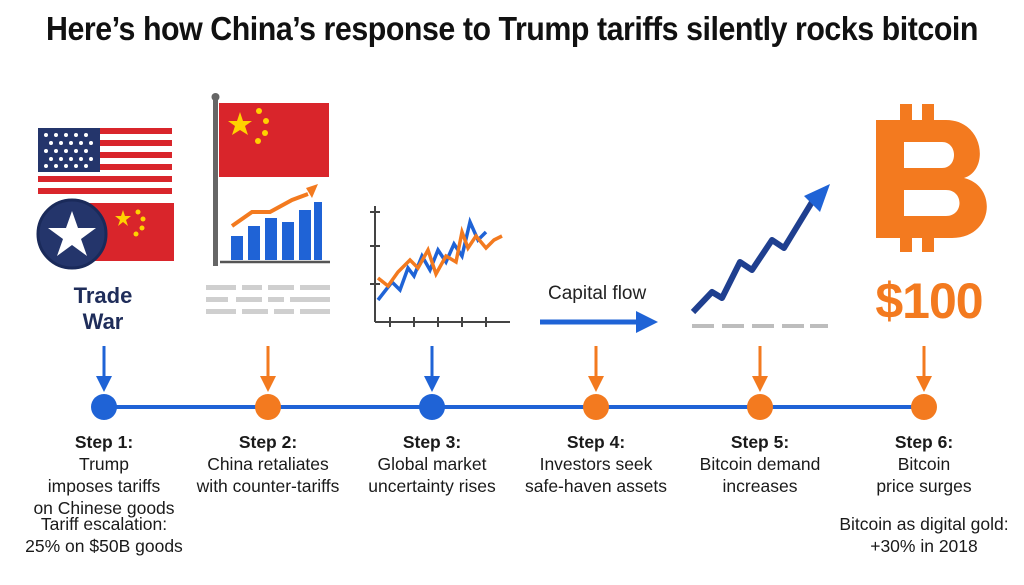 The height and width of the screenshot is (585, 1024). I want to click on down-arrow-3-icon, so click(432, 369).